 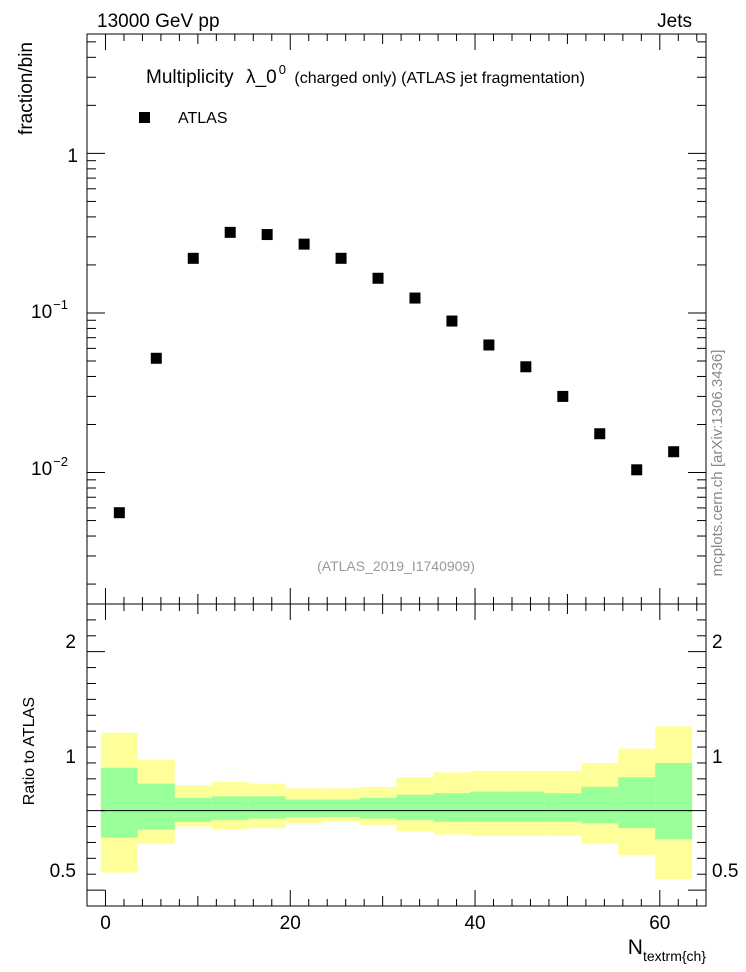 What do you see at coordinates (70, 642) in the screenshot?
I see `ratio-tick-left-2: 2` at bounding box center [70, 642].